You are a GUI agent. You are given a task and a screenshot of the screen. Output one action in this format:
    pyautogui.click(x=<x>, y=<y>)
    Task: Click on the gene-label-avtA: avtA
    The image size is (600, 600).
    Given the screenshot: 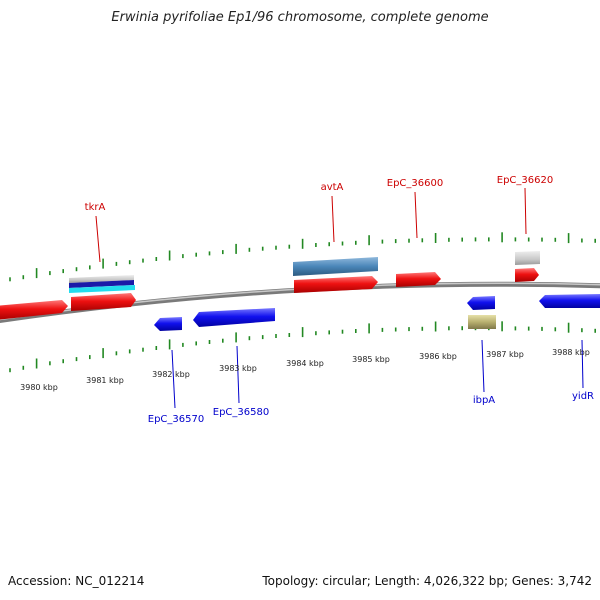 What is the action you would take?
    pyautogui.click(x=332, y=187)
    